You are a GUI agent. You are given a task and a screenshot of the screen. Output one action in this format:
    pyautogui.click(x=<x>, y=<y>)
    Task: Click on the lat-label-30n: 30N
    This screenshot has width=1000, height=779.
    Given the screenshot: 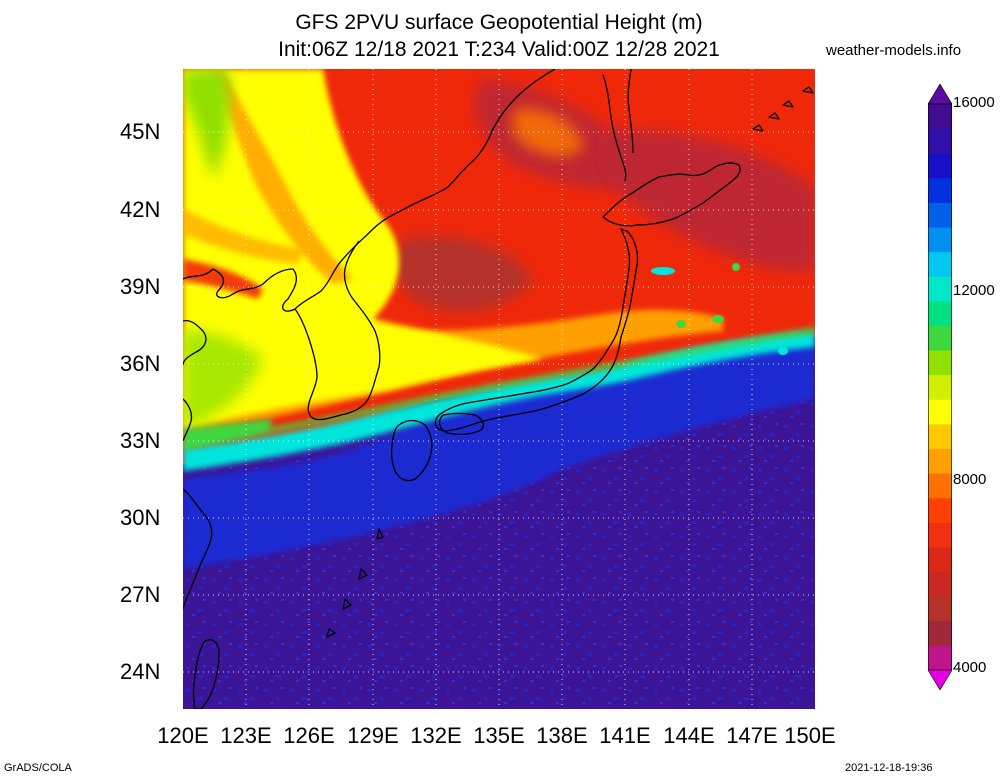 What is the action you would take?
    pyautogui.click(x=140, y=517)
    